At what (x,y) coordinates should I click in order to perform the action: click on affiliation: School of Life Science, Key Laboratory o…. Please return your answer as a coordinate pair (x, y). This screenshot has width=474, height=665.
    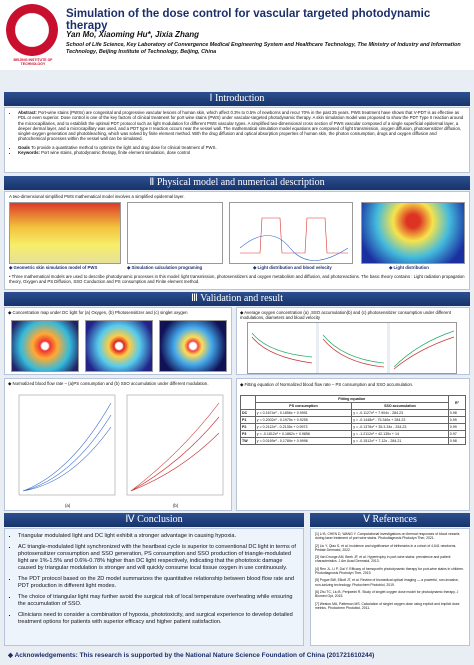
    Looking at the image, I should click on (263, 48).